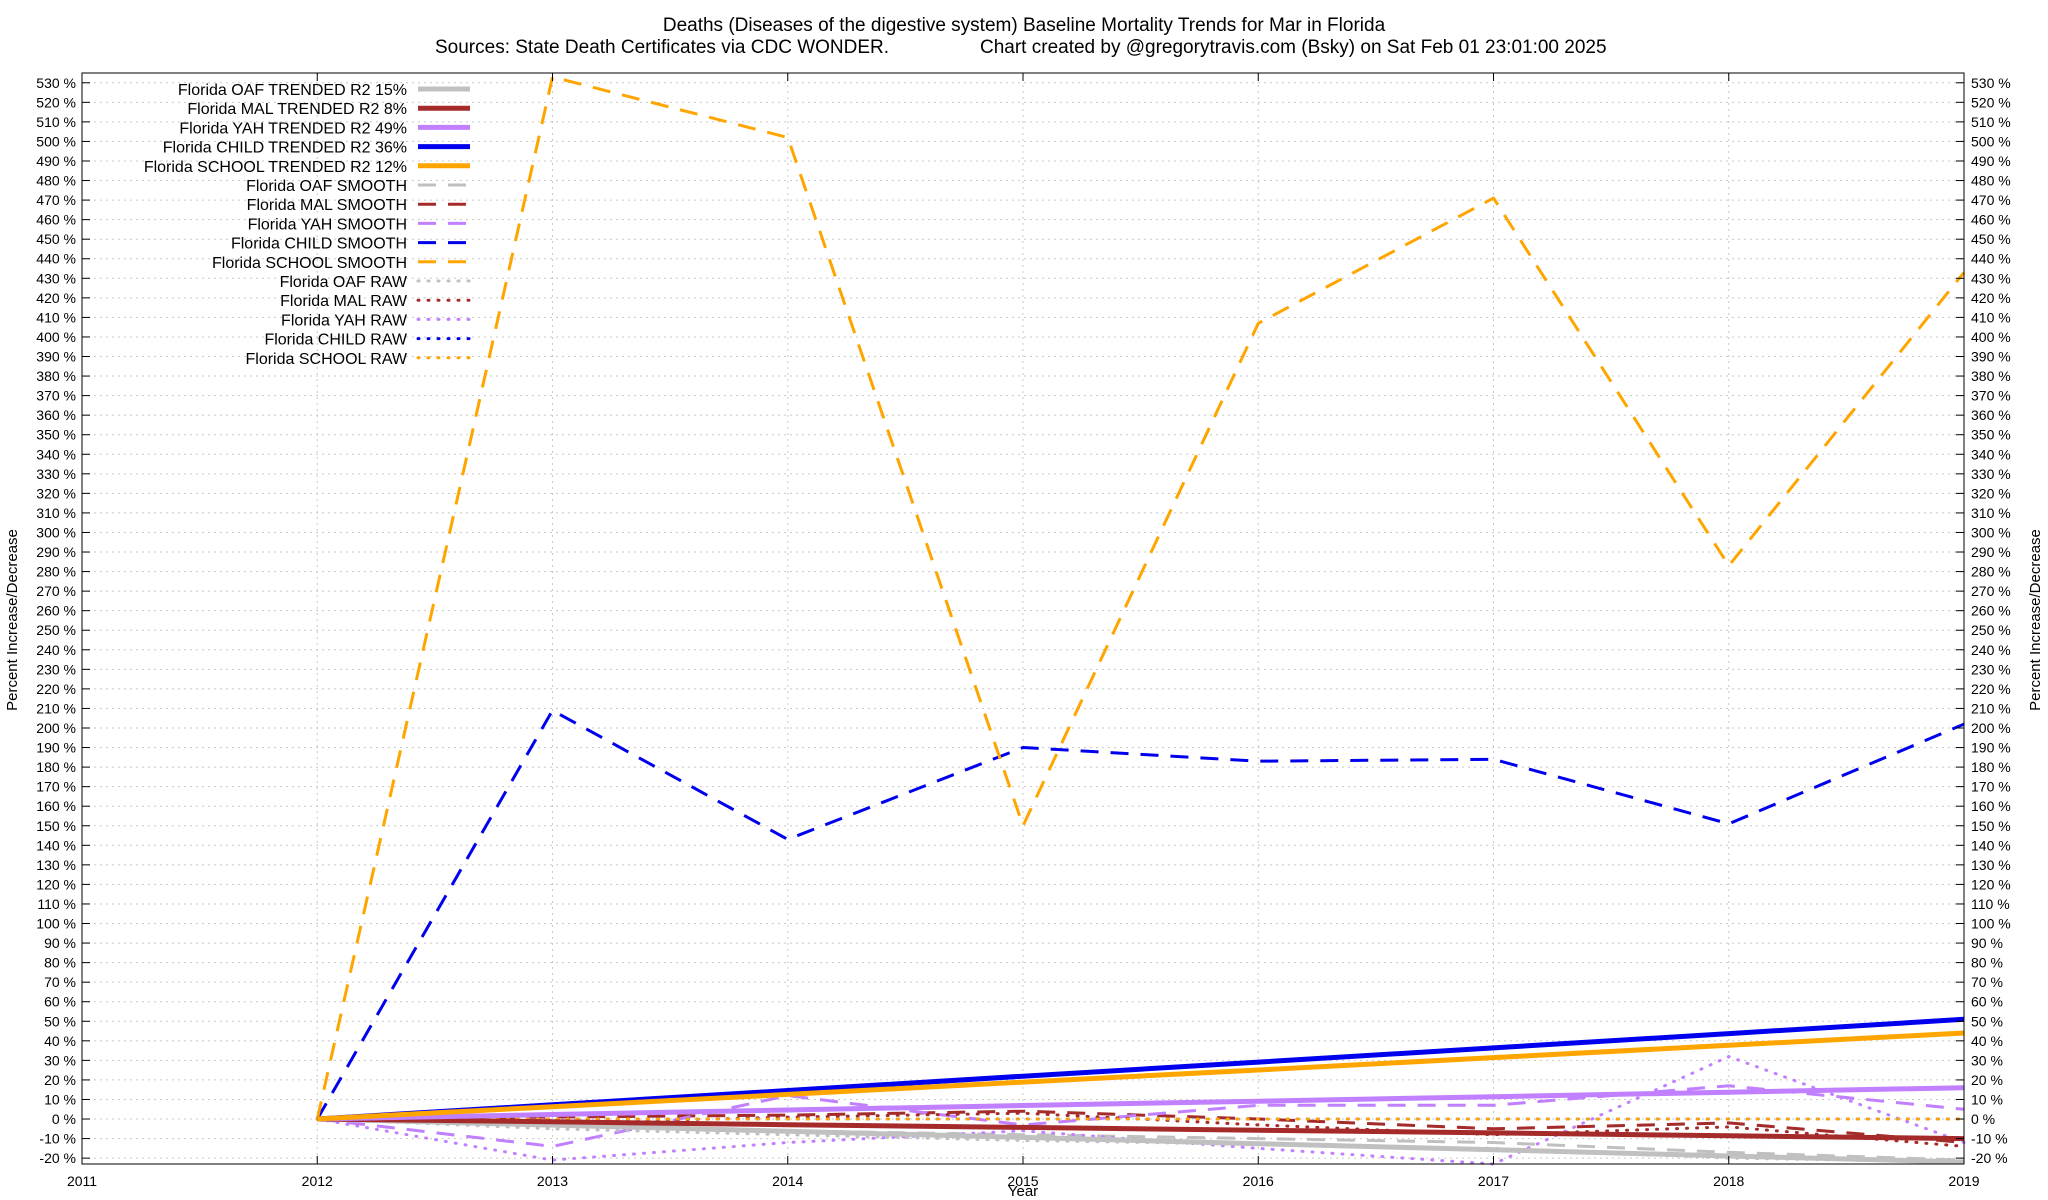 The image size is (2048, 1200). What do you see at coordinates (1991, 591) in the screenshot?
I see `y-tick-label-right: 270 %` at bounding box center [1991, 591].